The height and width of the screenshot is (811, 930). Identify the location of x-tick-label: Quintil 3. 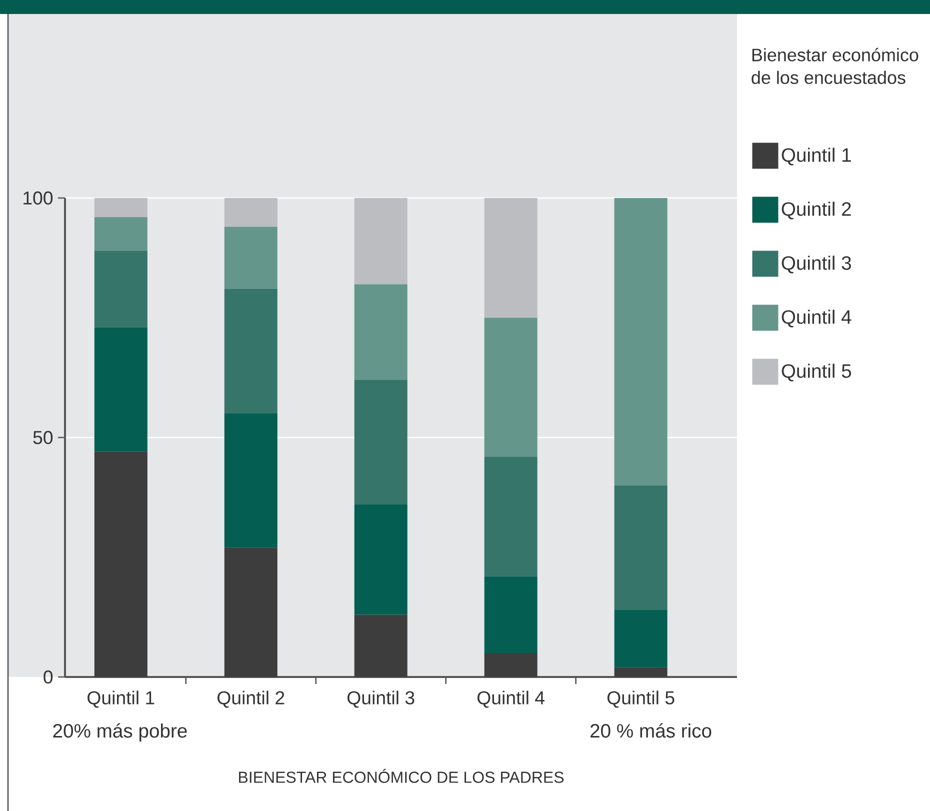
(381, 699).